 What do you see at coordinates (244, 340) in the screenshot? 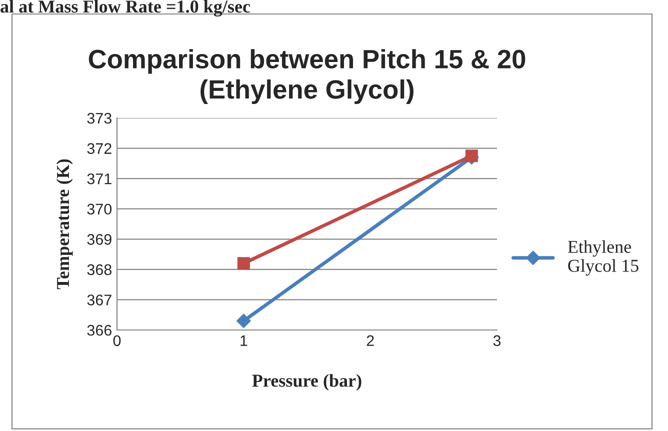
I see `x-tick-label: 1` at bounding box center [244, 340].